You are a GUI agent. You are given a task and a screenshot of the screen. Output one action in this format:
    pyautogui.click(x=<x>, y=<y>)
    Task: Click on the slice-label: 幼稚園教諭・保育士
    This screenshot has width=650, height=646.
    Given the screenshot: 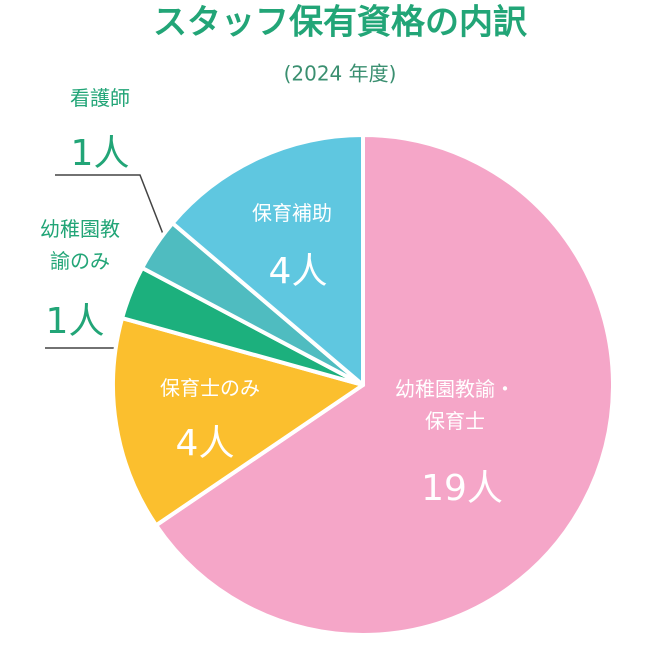 What is the action you would take?
    pyautogui.click(x=455, y=405)
    